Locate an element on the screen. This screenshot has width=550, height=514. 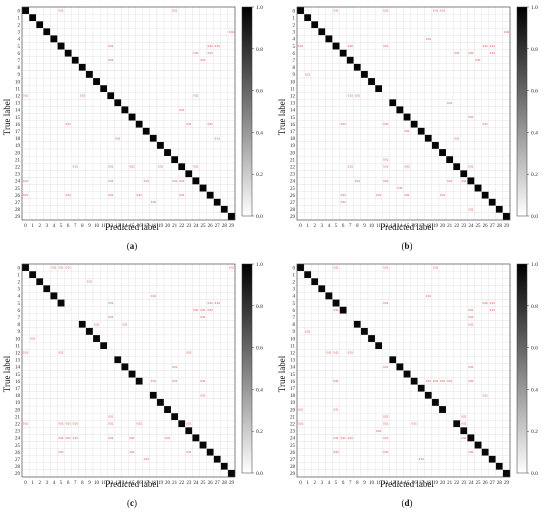
y-tick-label: 28 is located at coordinates (293, 210).